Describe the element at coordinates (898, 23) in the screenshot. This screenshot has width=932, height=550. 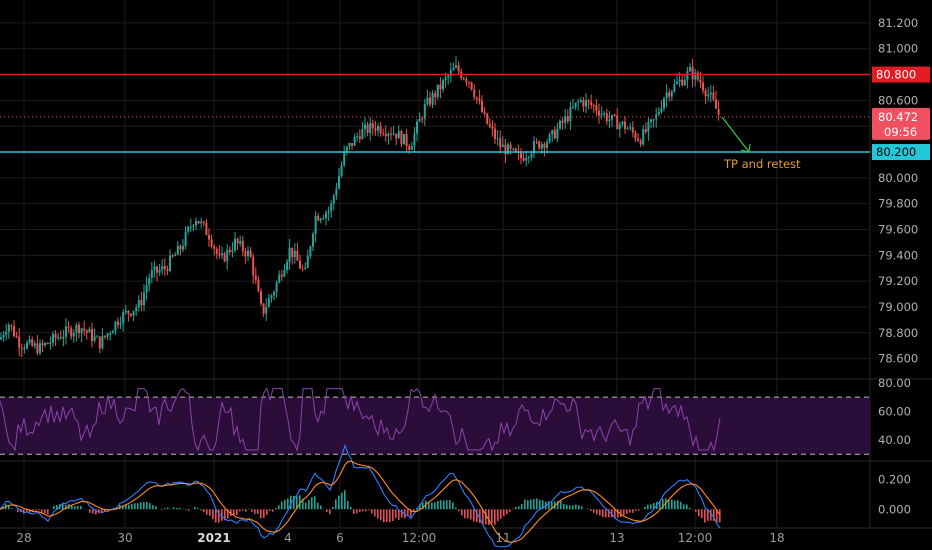
I see `price-tick-label: 81.200` at that location.